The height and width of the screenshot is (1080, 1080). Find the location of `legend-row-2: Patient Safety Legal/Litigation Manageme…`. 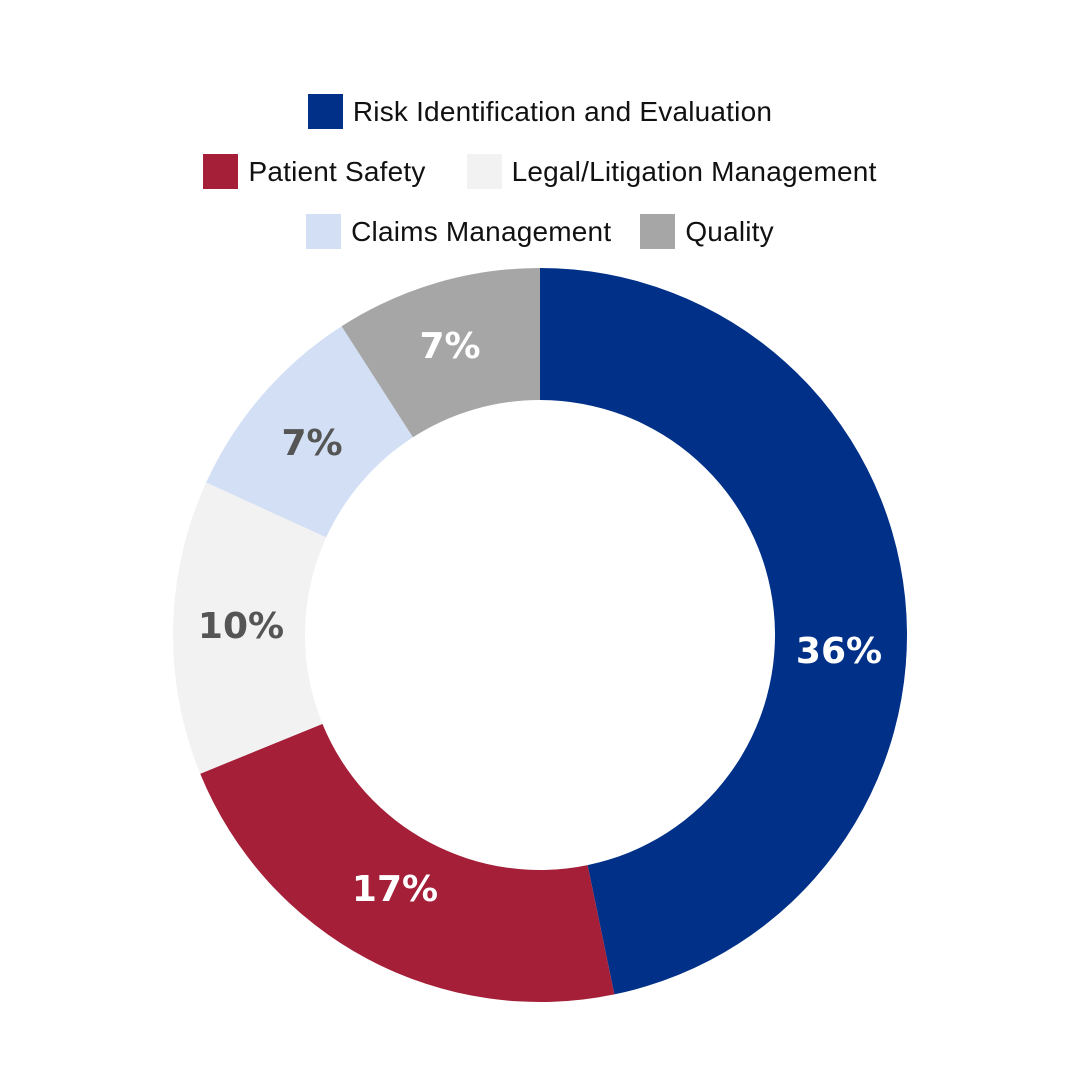

legend-row-2: Patient Safety Legal/Litigation Manageme… is located at coordinates (540, 171).